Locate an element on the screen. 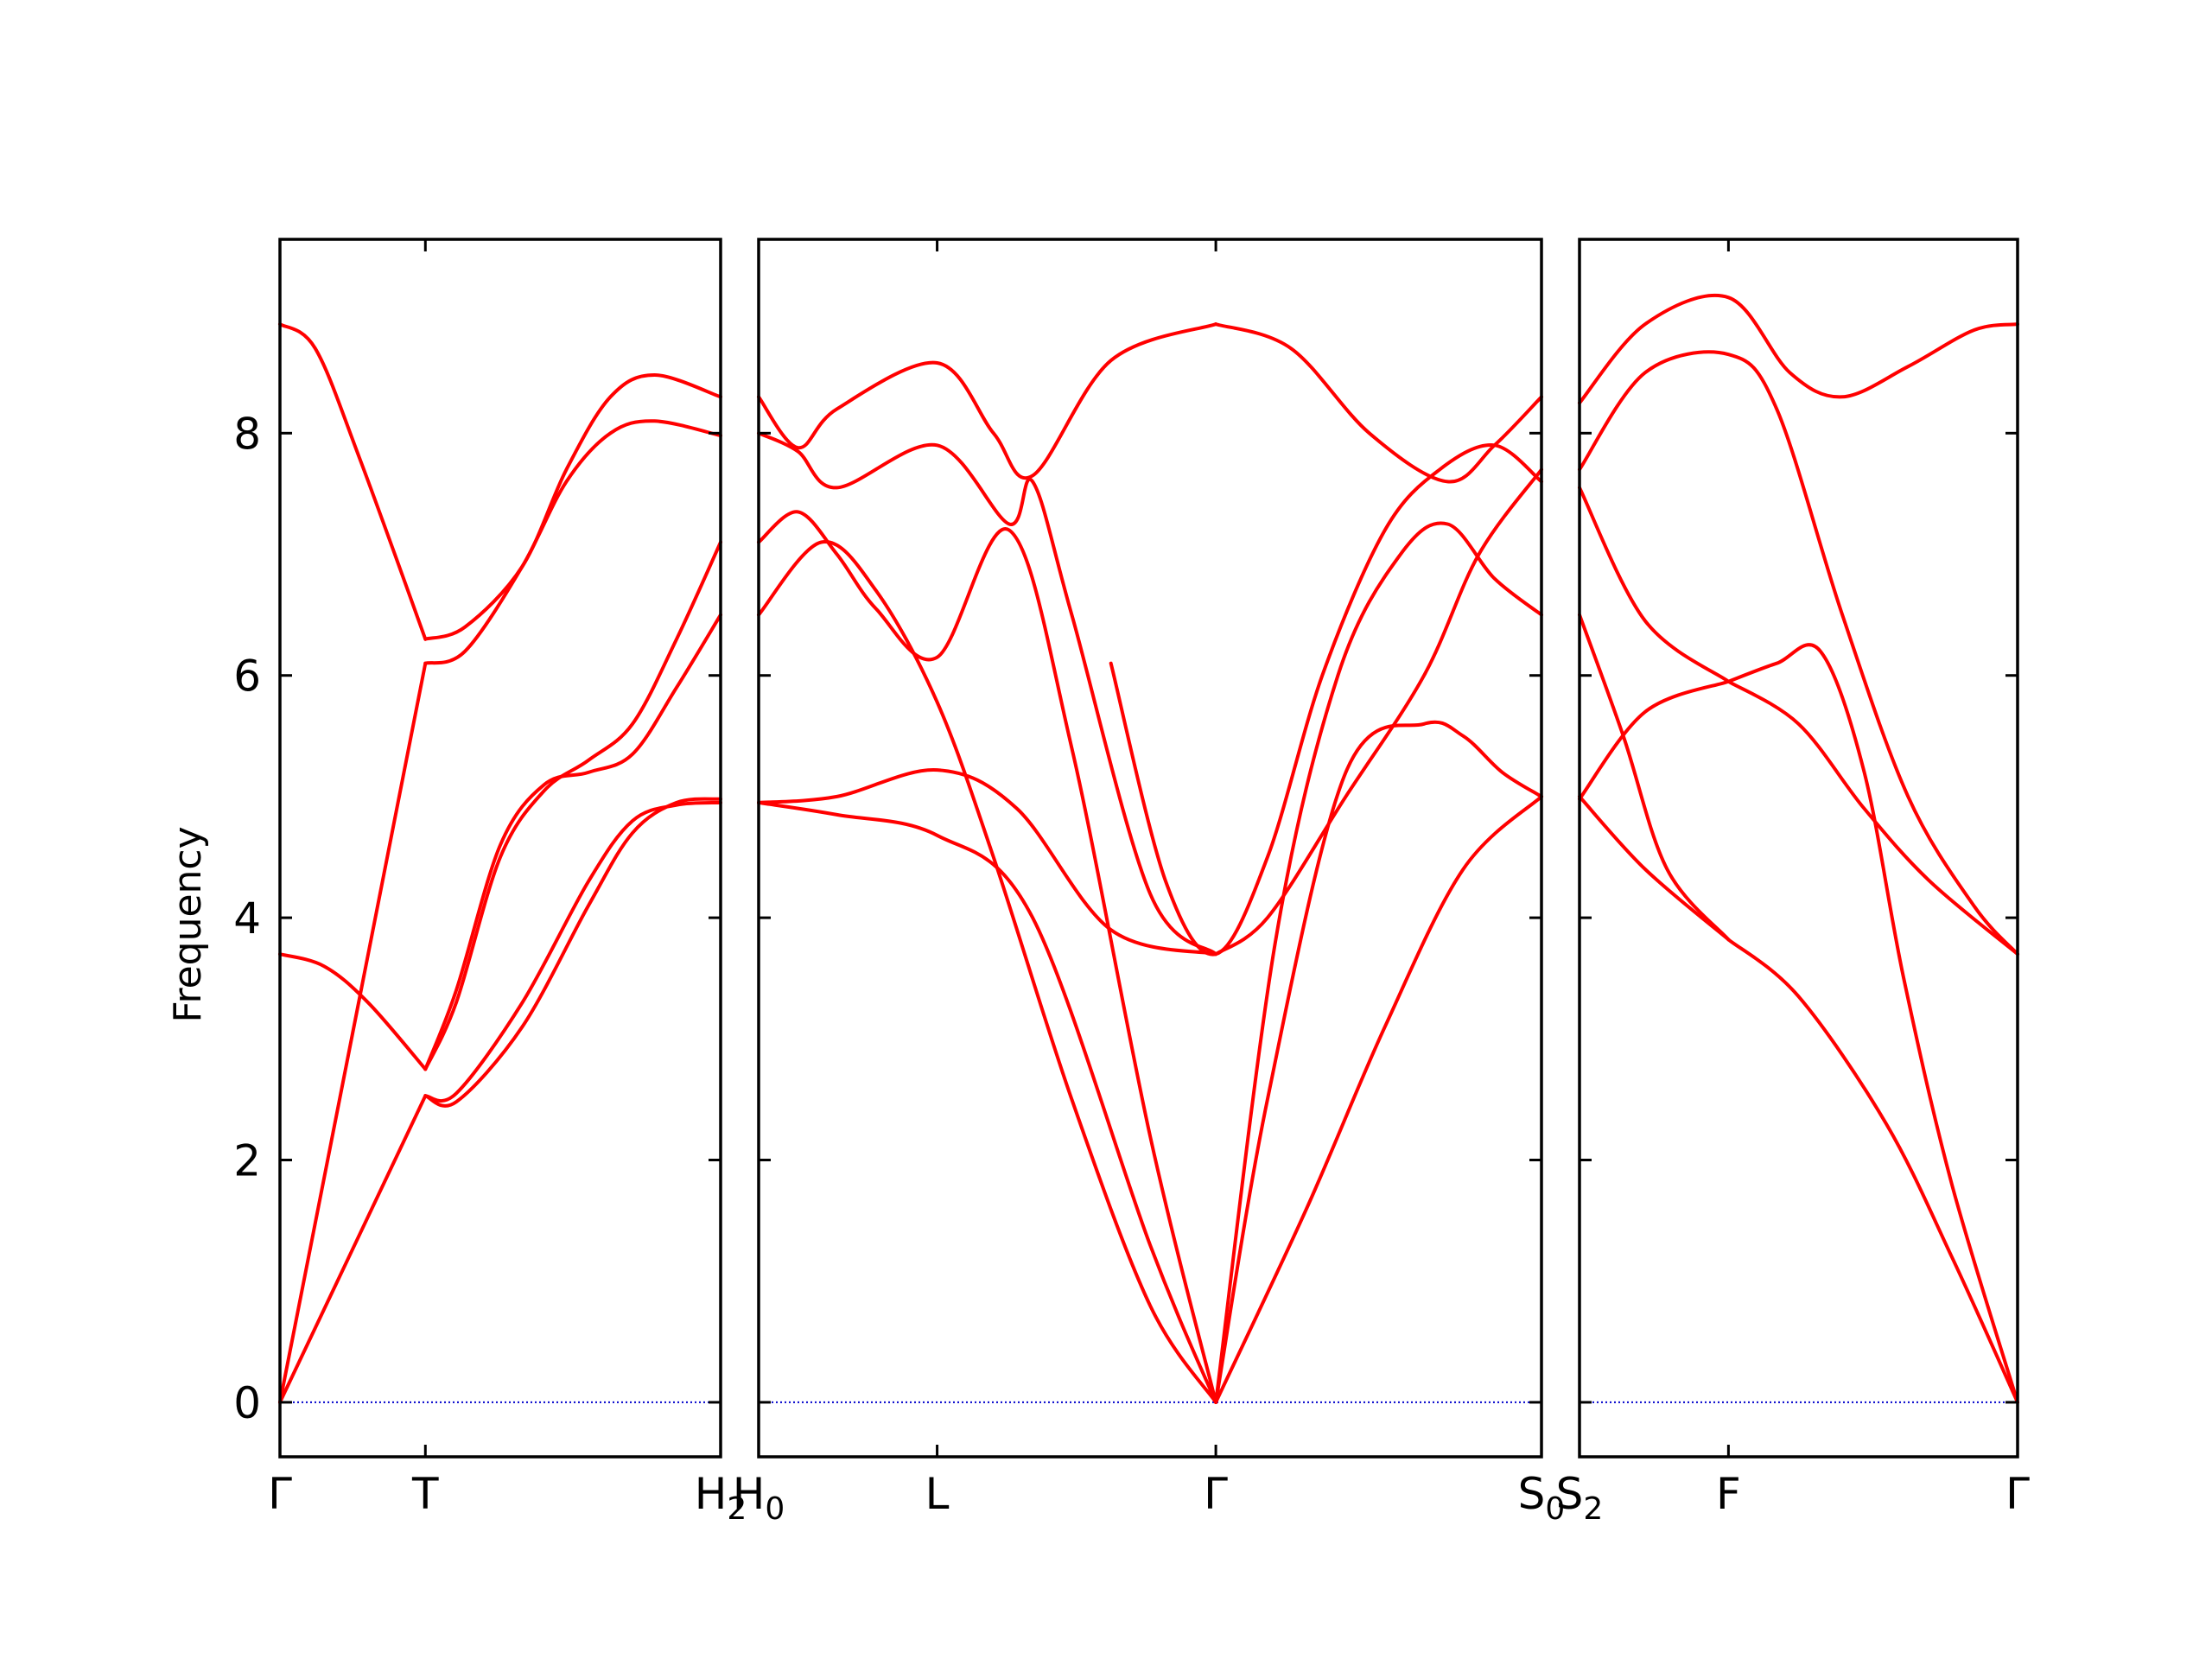 The height and width of the screenshot is (1659, 2212). y-tick-label: 2 is located at coordinates (247, 1161).